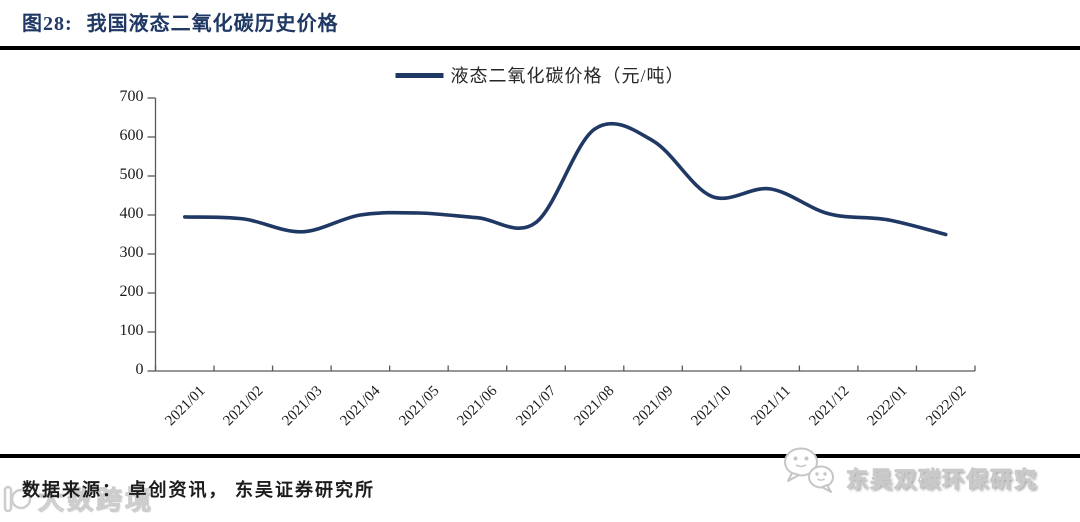  Describe the element at coordinates (96, 501) in the screenshot. I see `watermark-text: 大数跨境` at that location.